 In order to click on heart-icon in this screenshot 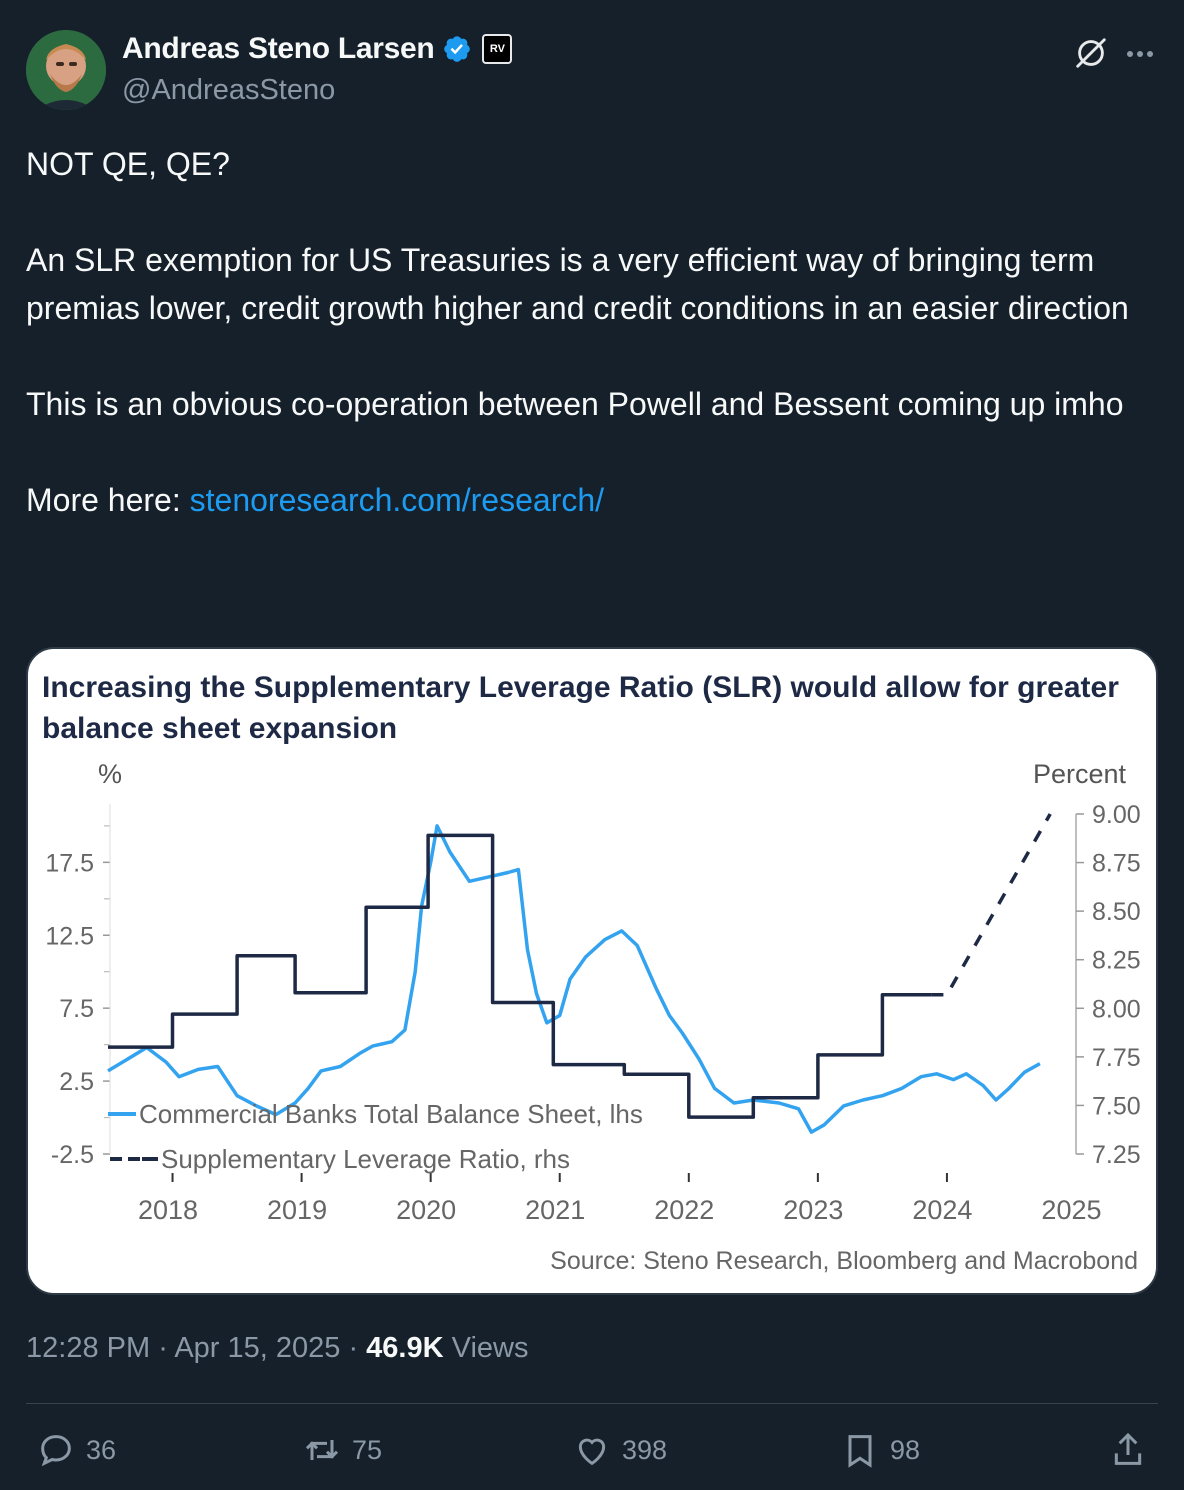, I will do `click(592, 1452)`.